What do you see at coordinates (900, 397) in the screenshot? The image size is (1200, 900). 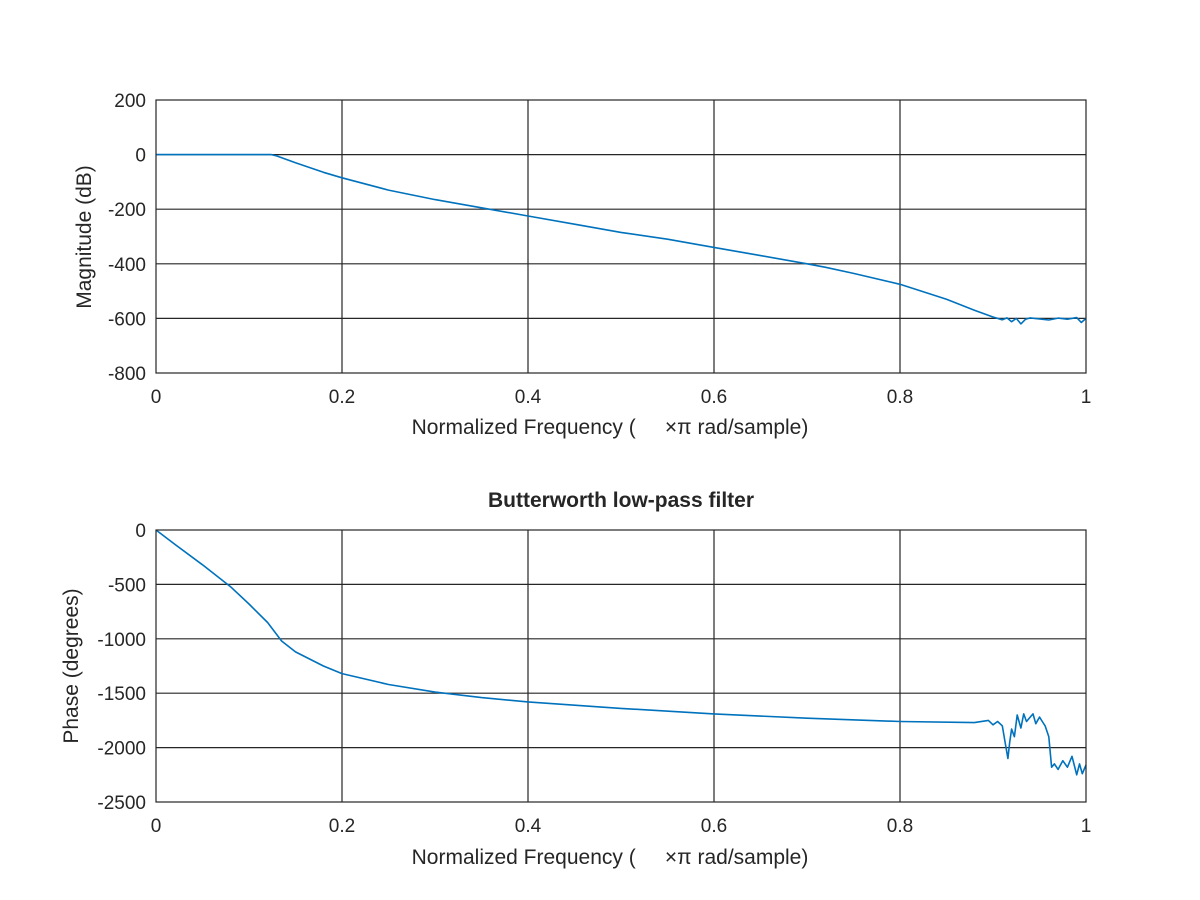 I see `magnitude-x-tick-label: 0.8` at bounding box center [900, 397].